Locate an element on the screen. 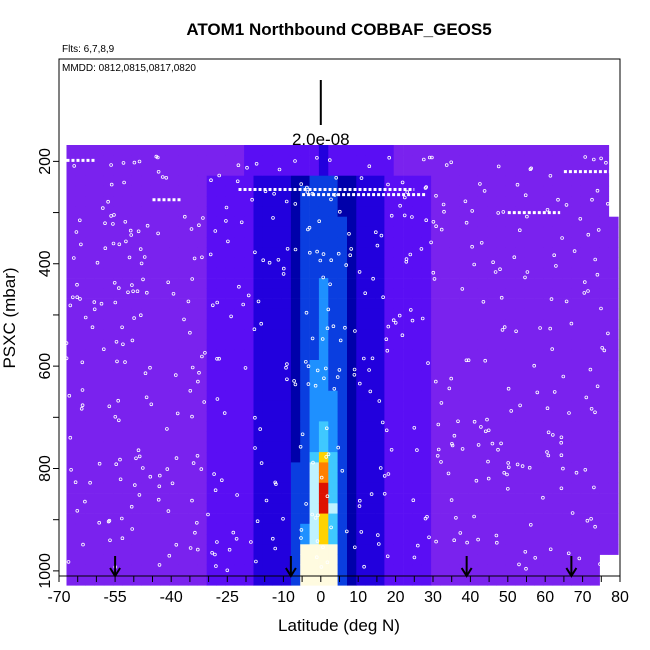 Image resolution: width=650 pixels, height=650 pixels. y-tick-label: 600 is located at coordinates (45, 366).